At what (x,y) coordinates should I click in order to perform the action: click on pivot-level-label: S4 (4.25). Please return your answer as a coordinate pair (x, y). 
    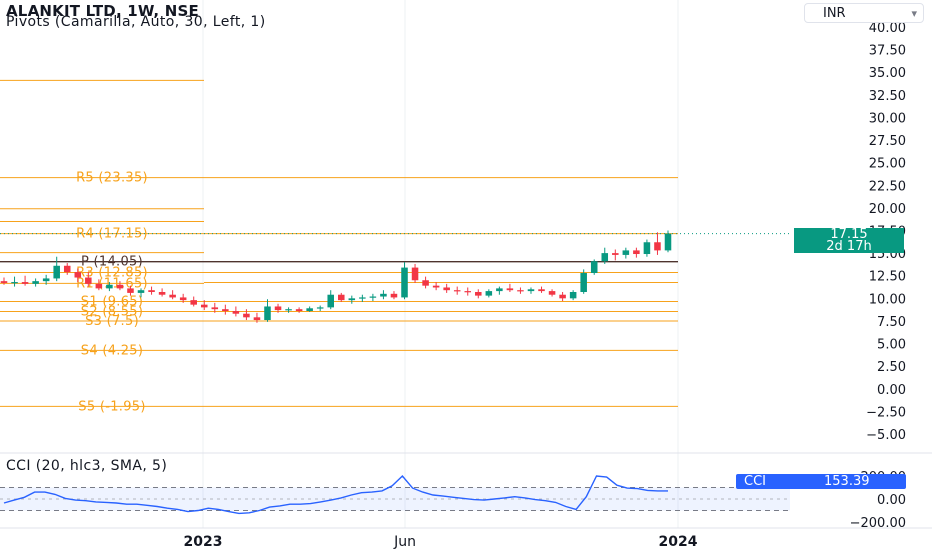
    Looking at the image, I should click on (112, 350).